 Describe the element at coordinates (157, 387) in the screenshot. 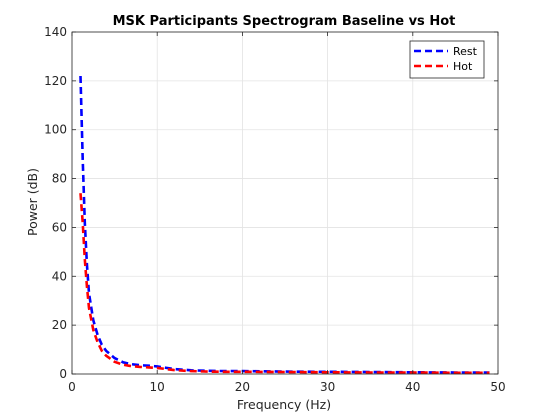

I see `x-tick-label: 10` at that location.